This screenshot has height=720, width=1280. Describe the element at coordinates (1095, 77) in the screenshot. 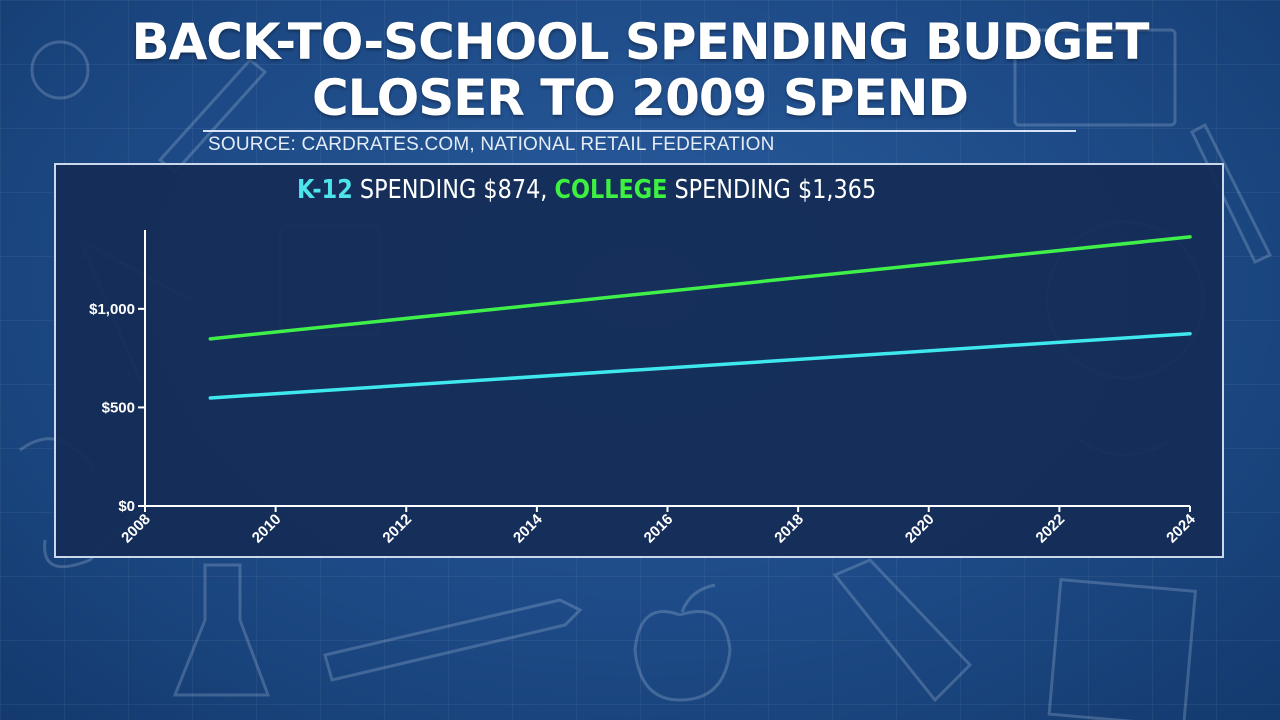

I see `book-doodle-icon` at that location.